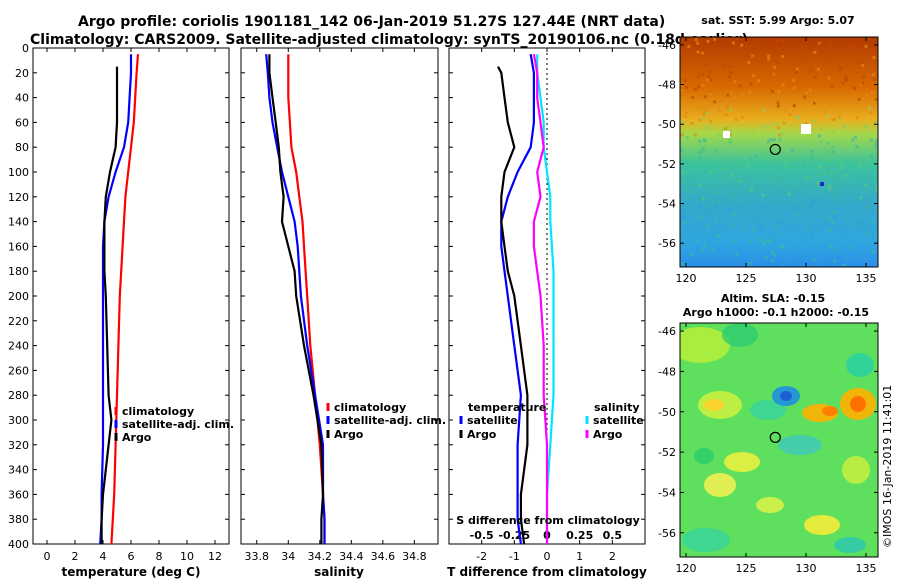  Describe the element at coordinates (288, 556) in the screenshot. I see `x-tick-label: 34` at that location.